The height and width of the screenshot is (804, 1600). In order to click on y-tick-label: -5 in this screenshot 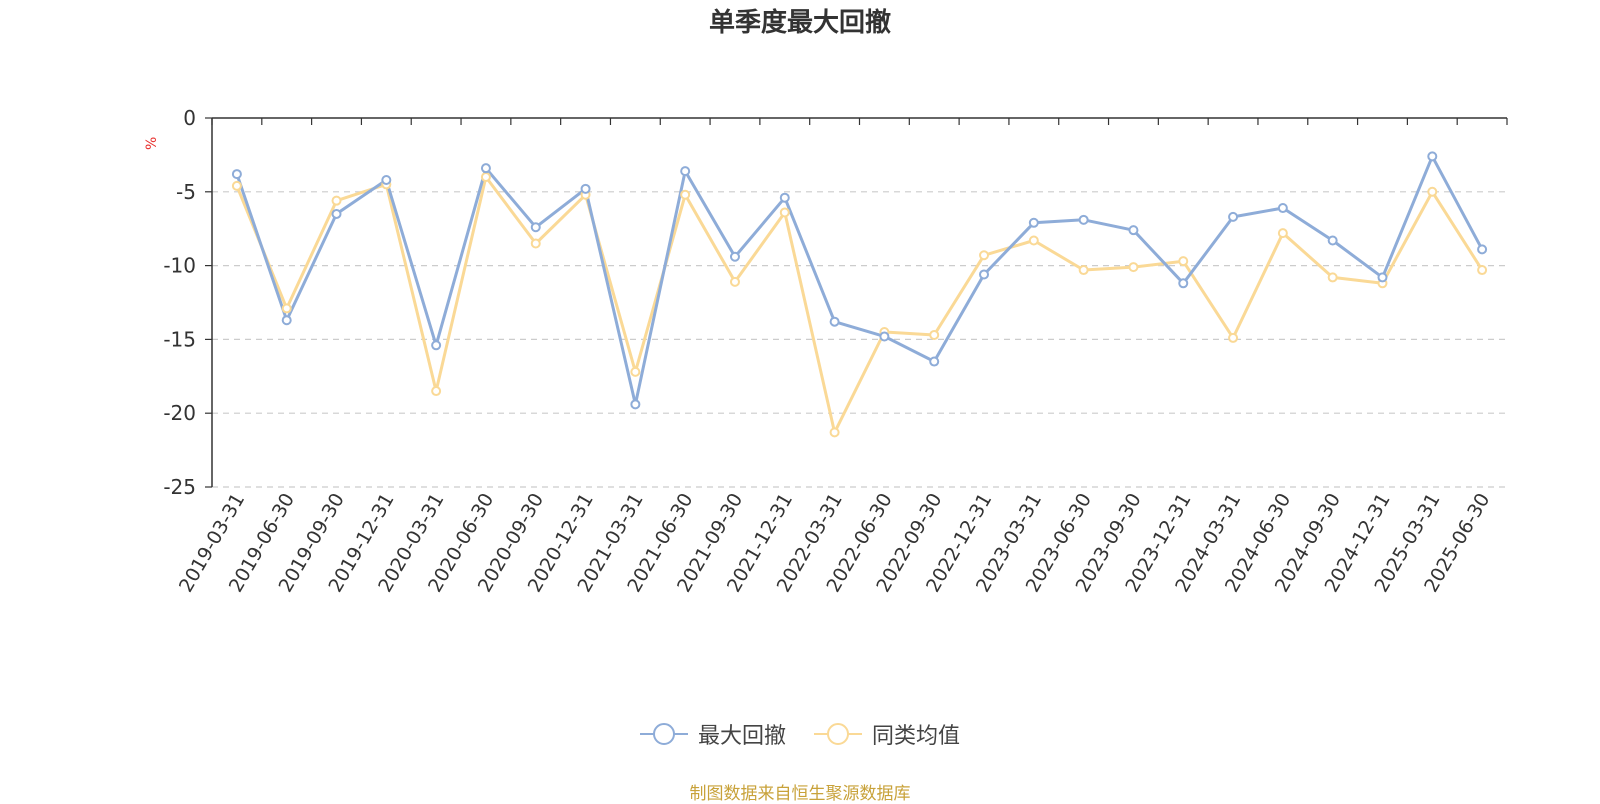, I will do `click(186, 192)`.